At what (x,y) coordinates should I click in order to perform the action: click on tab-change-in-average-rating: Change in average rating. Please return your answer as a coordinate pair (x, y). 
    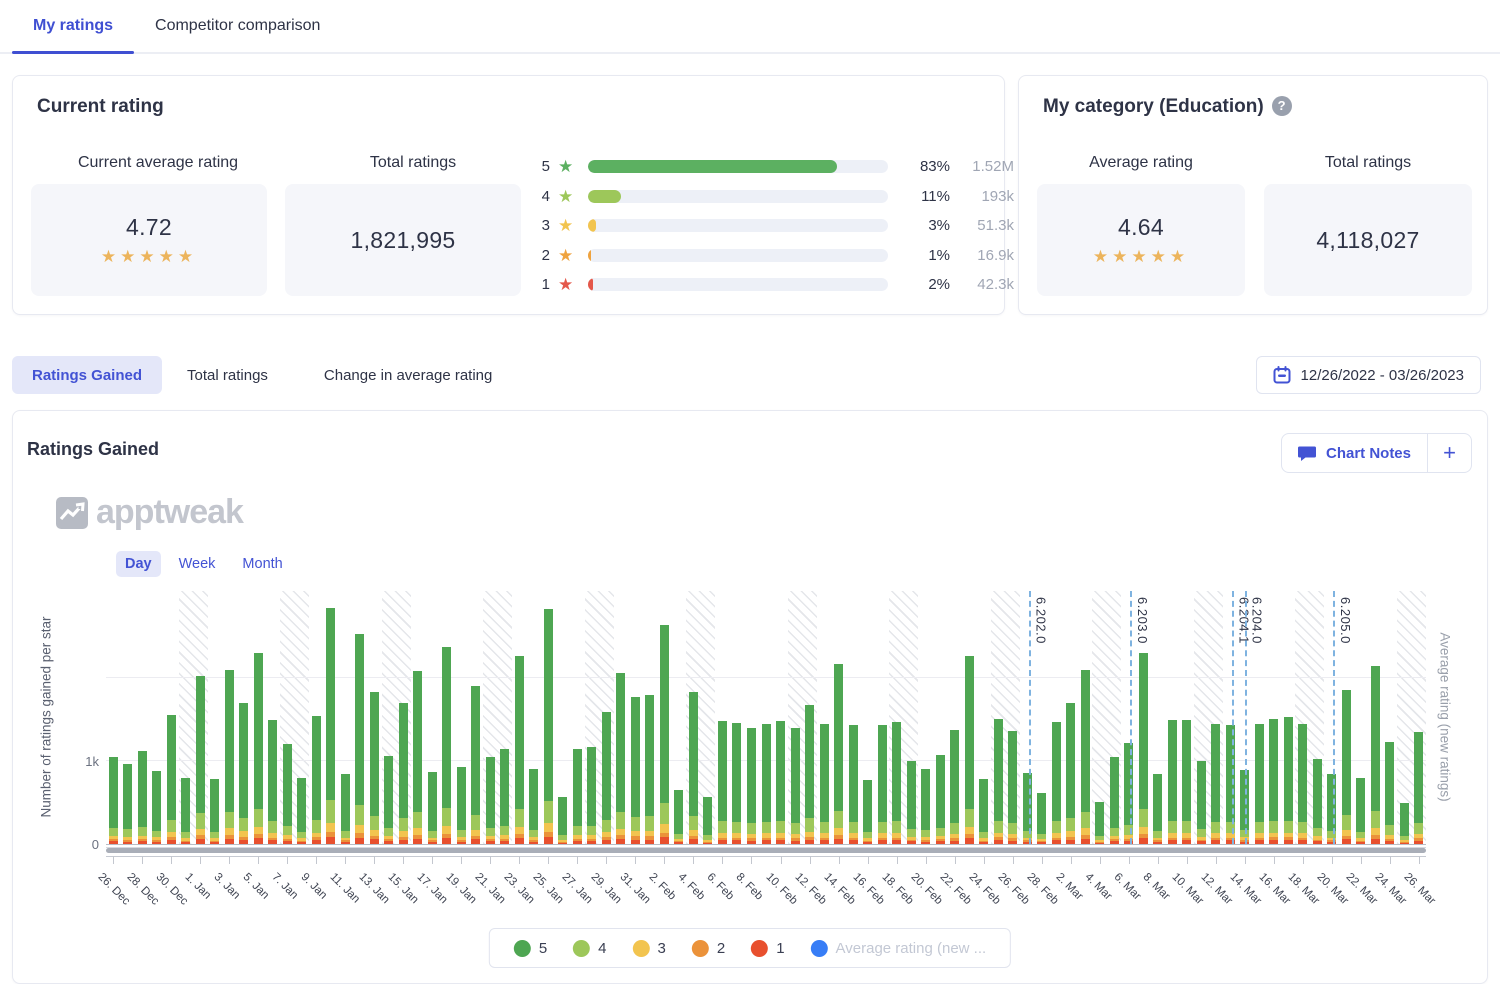
    Looking at the image, I should click on (408, 375).